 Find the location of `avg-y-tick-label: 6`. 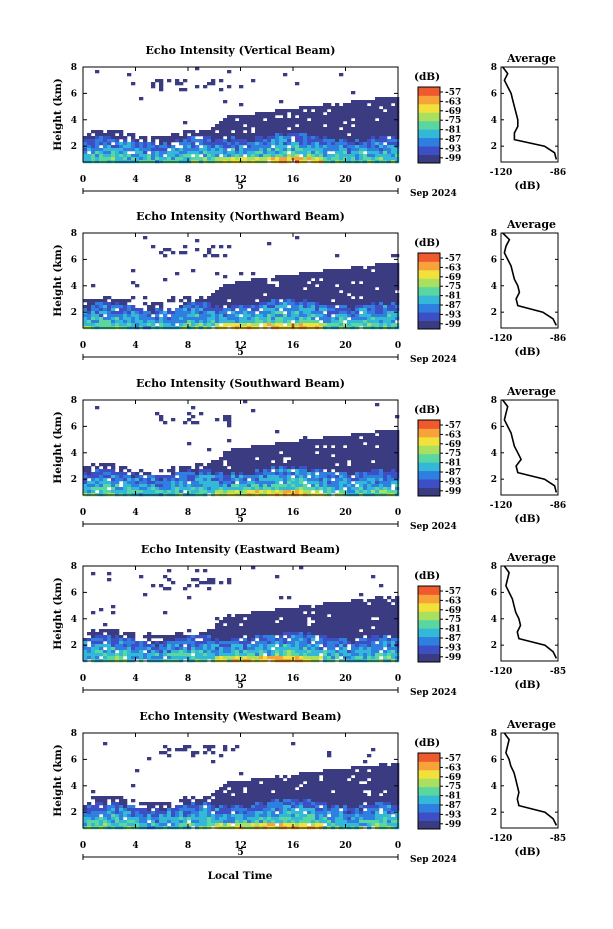

avg-y-tick-label: 6 is located at coordinates (494, 593).